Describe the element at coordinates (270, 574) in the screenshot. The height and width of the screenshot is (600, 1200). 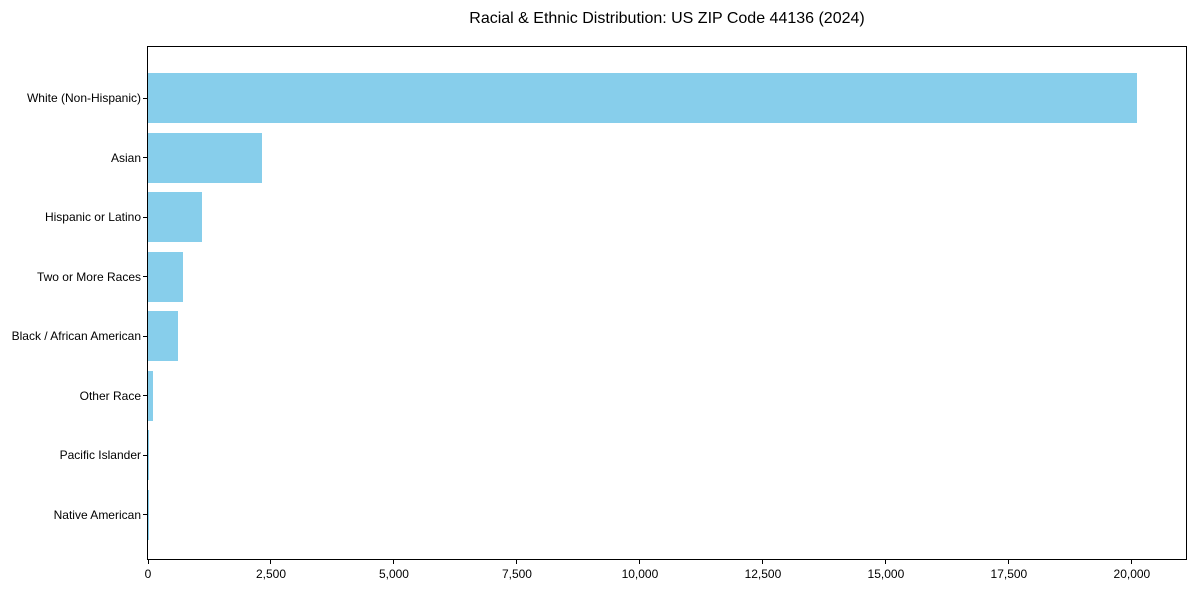
I see `x-tick-label-2500: 2,500` at that location.